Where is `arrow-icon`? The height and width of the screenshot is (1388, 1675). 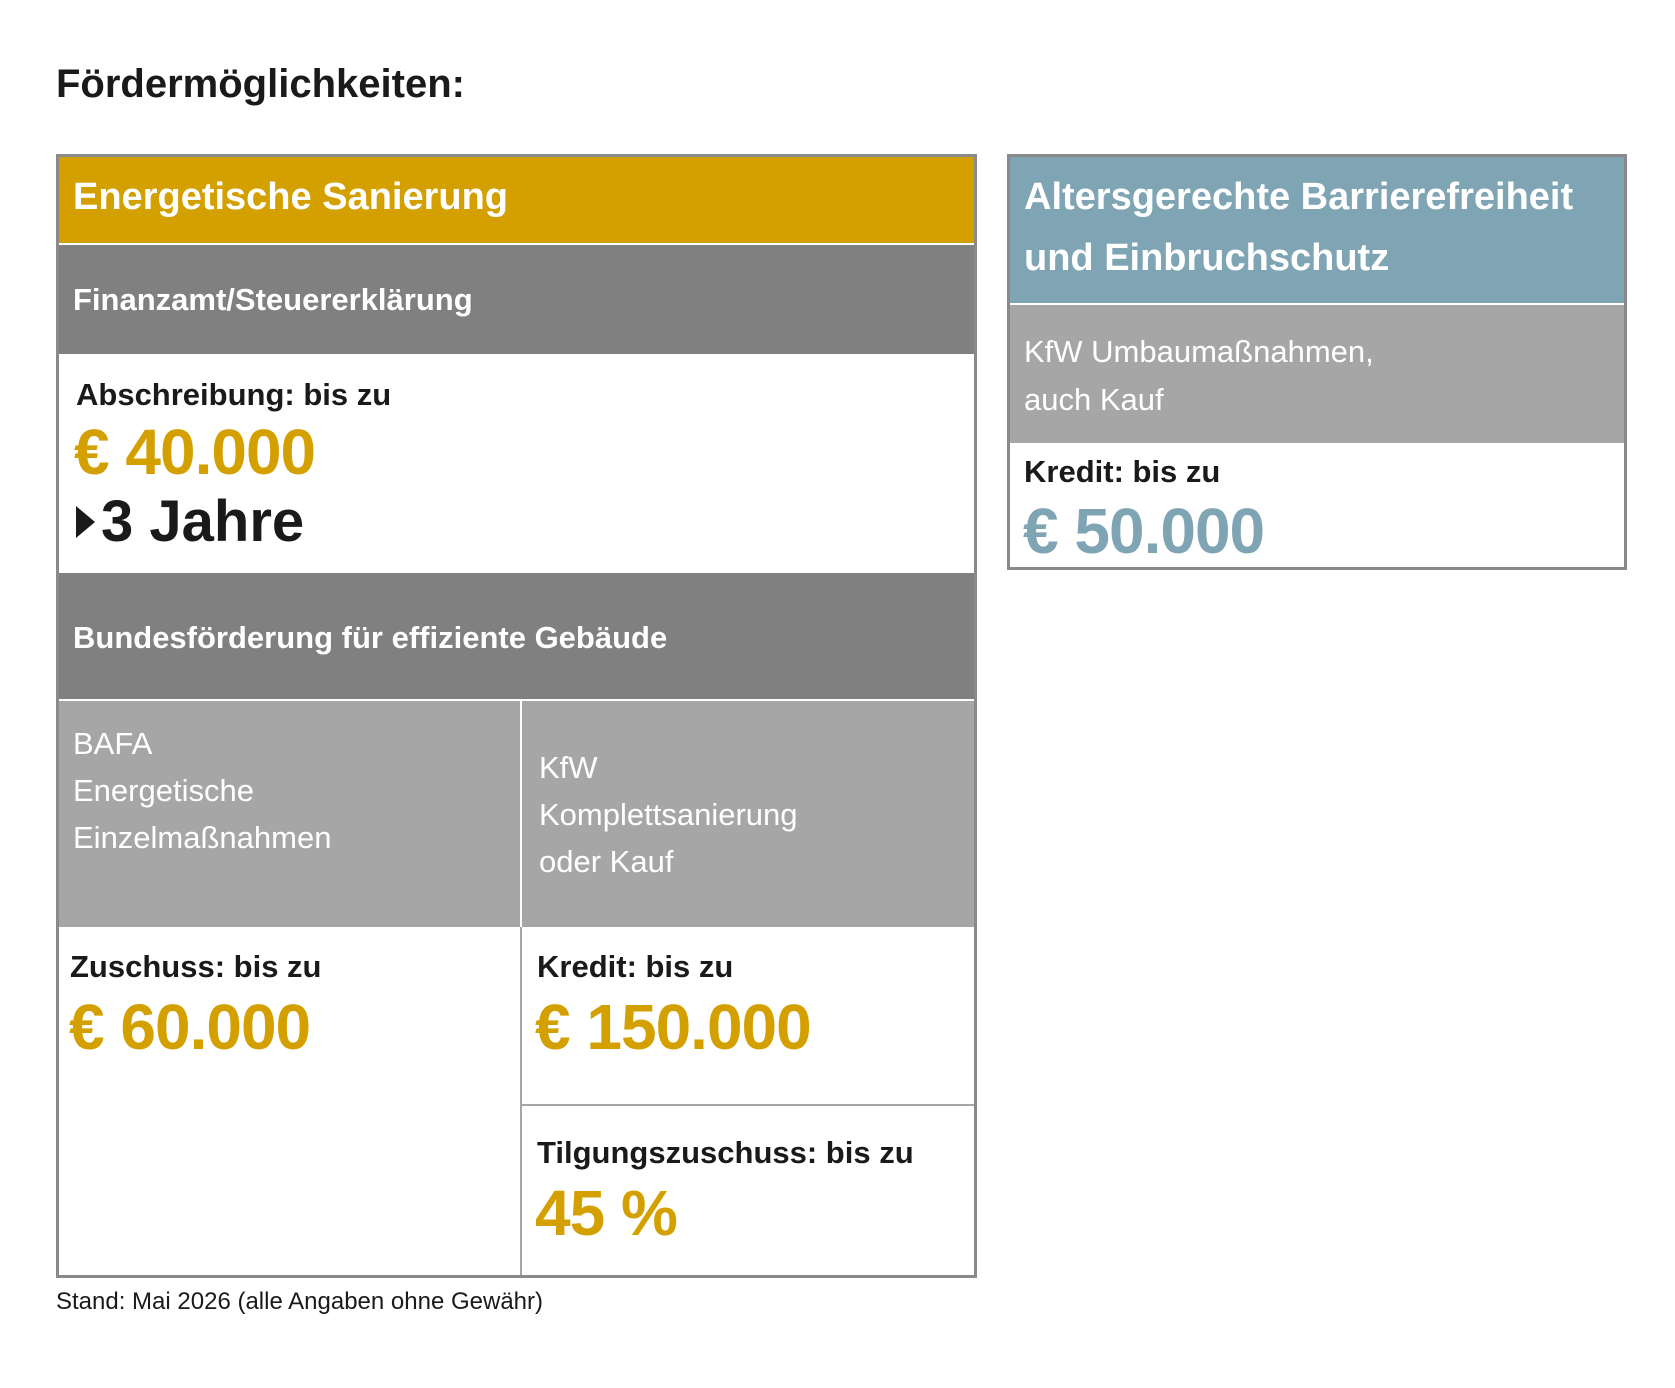
arrow-icon is located at coordinates (85, 522).